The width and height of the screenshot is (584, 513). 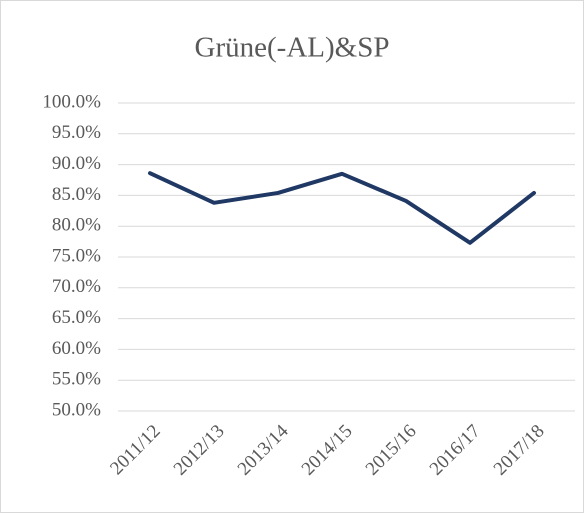 What do you see at coordinates (76, 132) in the screenshot?
I see `y-tick-label: 95.0%` at bounding box center [76, 132].